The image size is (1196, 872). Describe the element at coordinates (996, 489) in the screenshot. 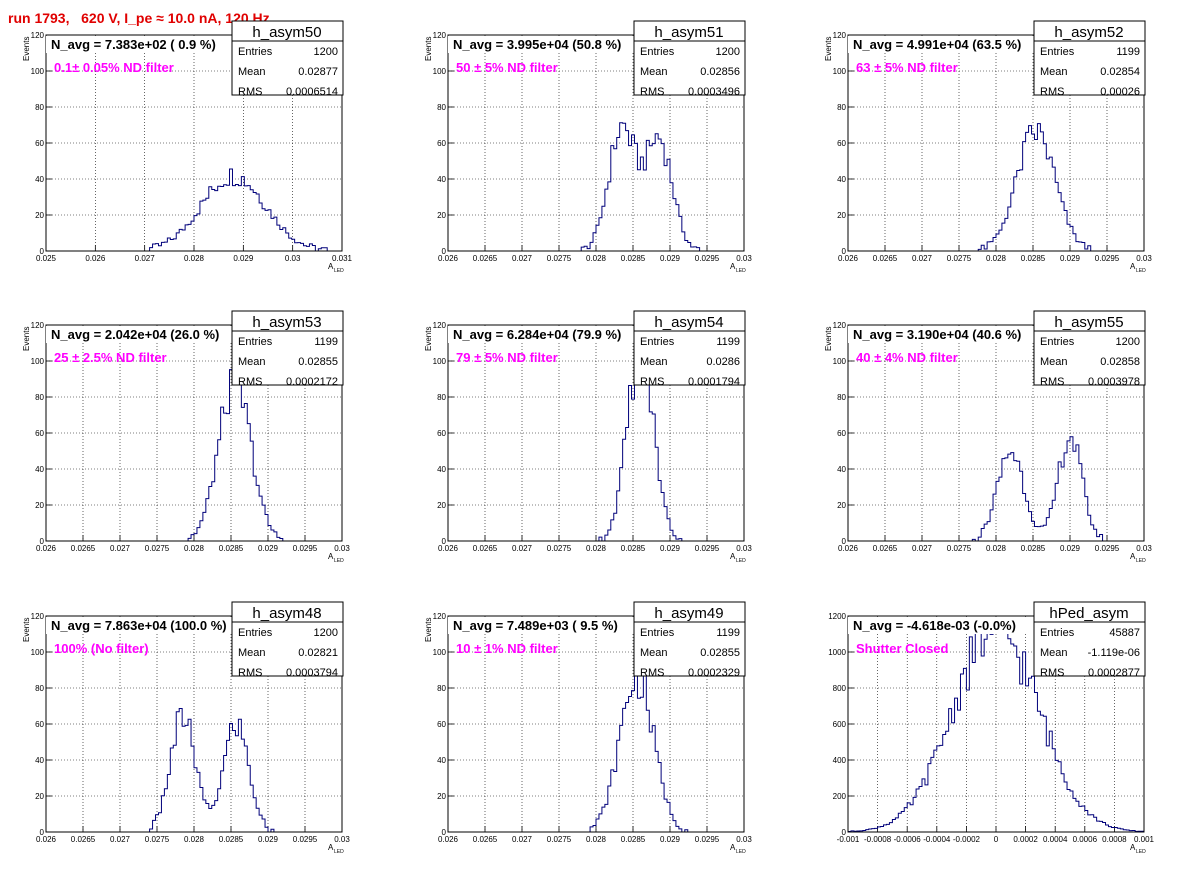

I see `histogram-series` at that location.